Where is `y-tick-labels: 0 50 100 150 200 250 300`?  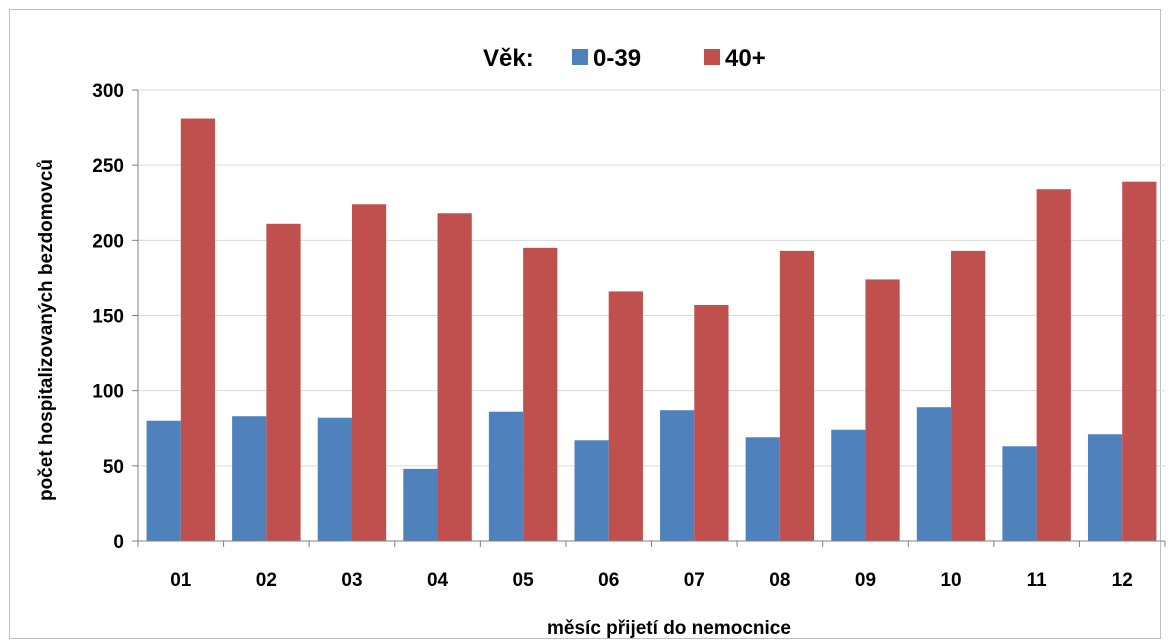 y-tick-labels: 0 50 100 150 200 250 300 is located at coordinates (108, 317).